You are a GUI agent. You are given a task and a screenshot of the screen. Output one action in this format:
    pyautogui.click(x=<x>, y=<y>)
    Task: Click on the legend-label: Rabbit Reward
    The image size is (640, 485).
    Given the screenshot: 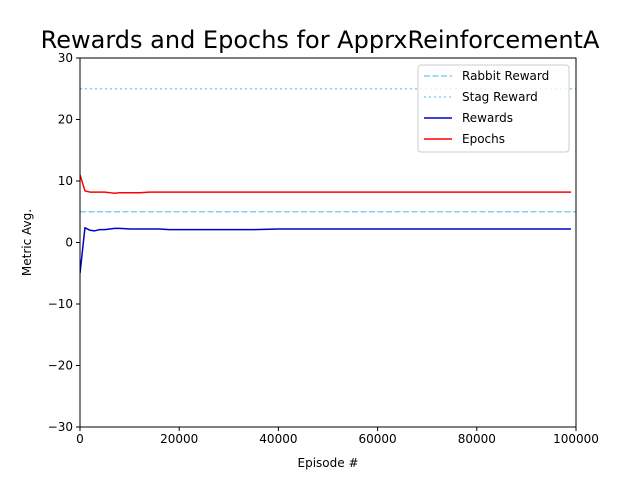 What is the action you would take?
    pyautogui.click(x=505, y=76)
    